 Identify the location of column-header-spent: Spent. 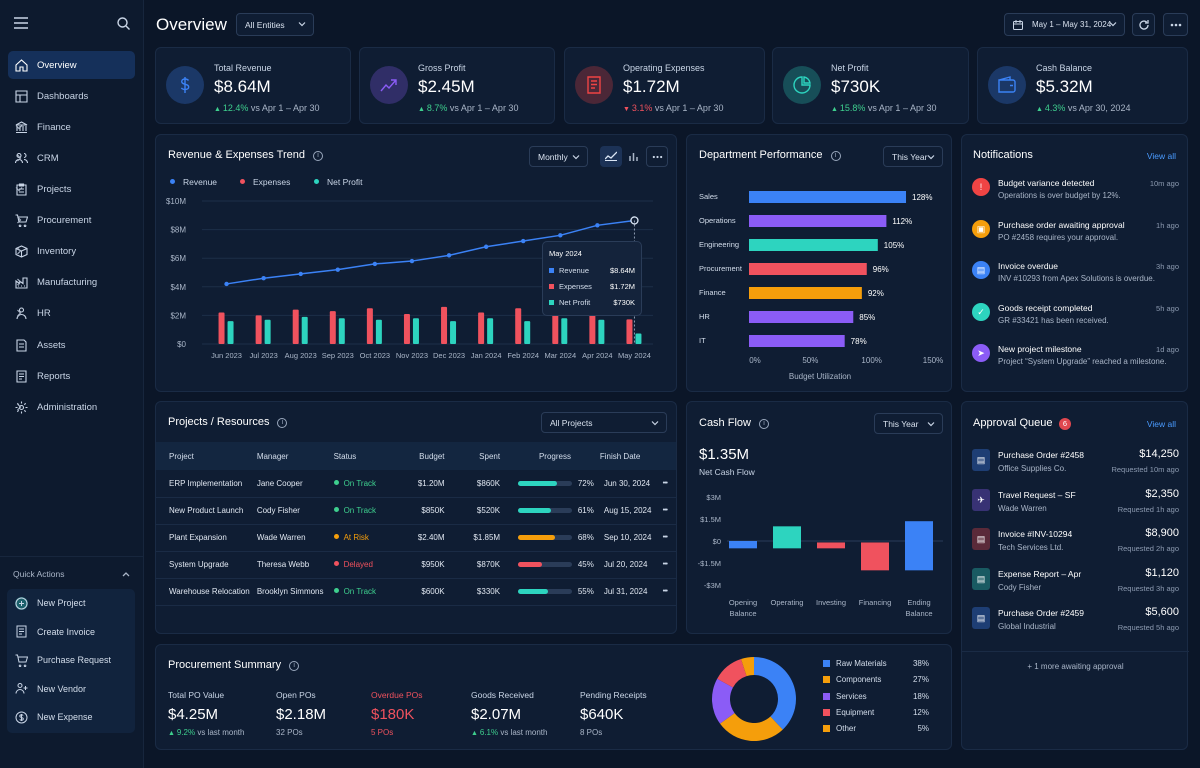
(482, 456).